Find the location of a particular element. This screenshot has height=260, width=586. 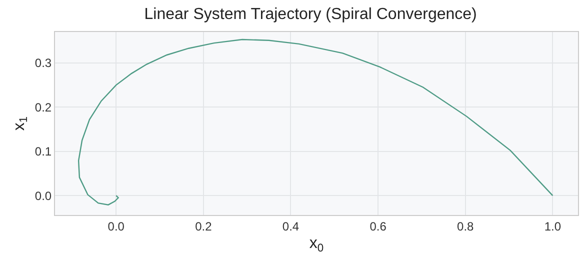

y-tick-label: 0.1 is located at coordinates (43, 151).